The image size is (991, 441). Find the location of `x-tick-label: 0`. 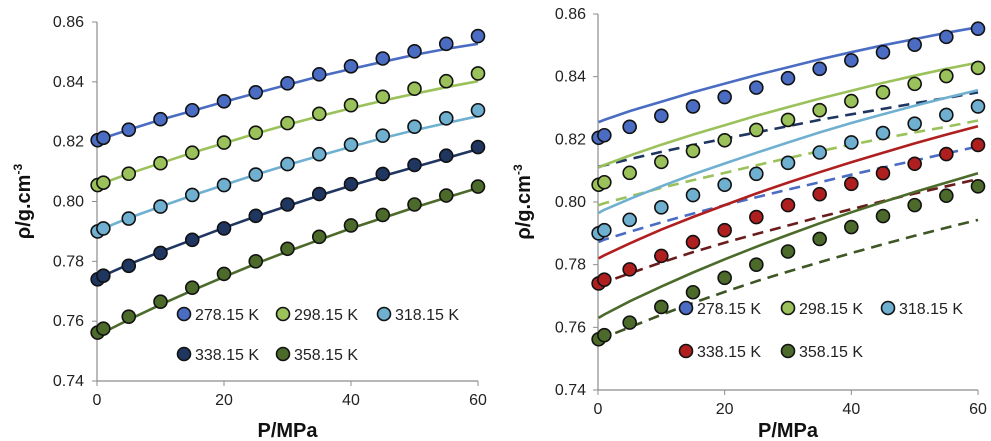

x-tick-label: 0 is located at coordinates (598, 409).